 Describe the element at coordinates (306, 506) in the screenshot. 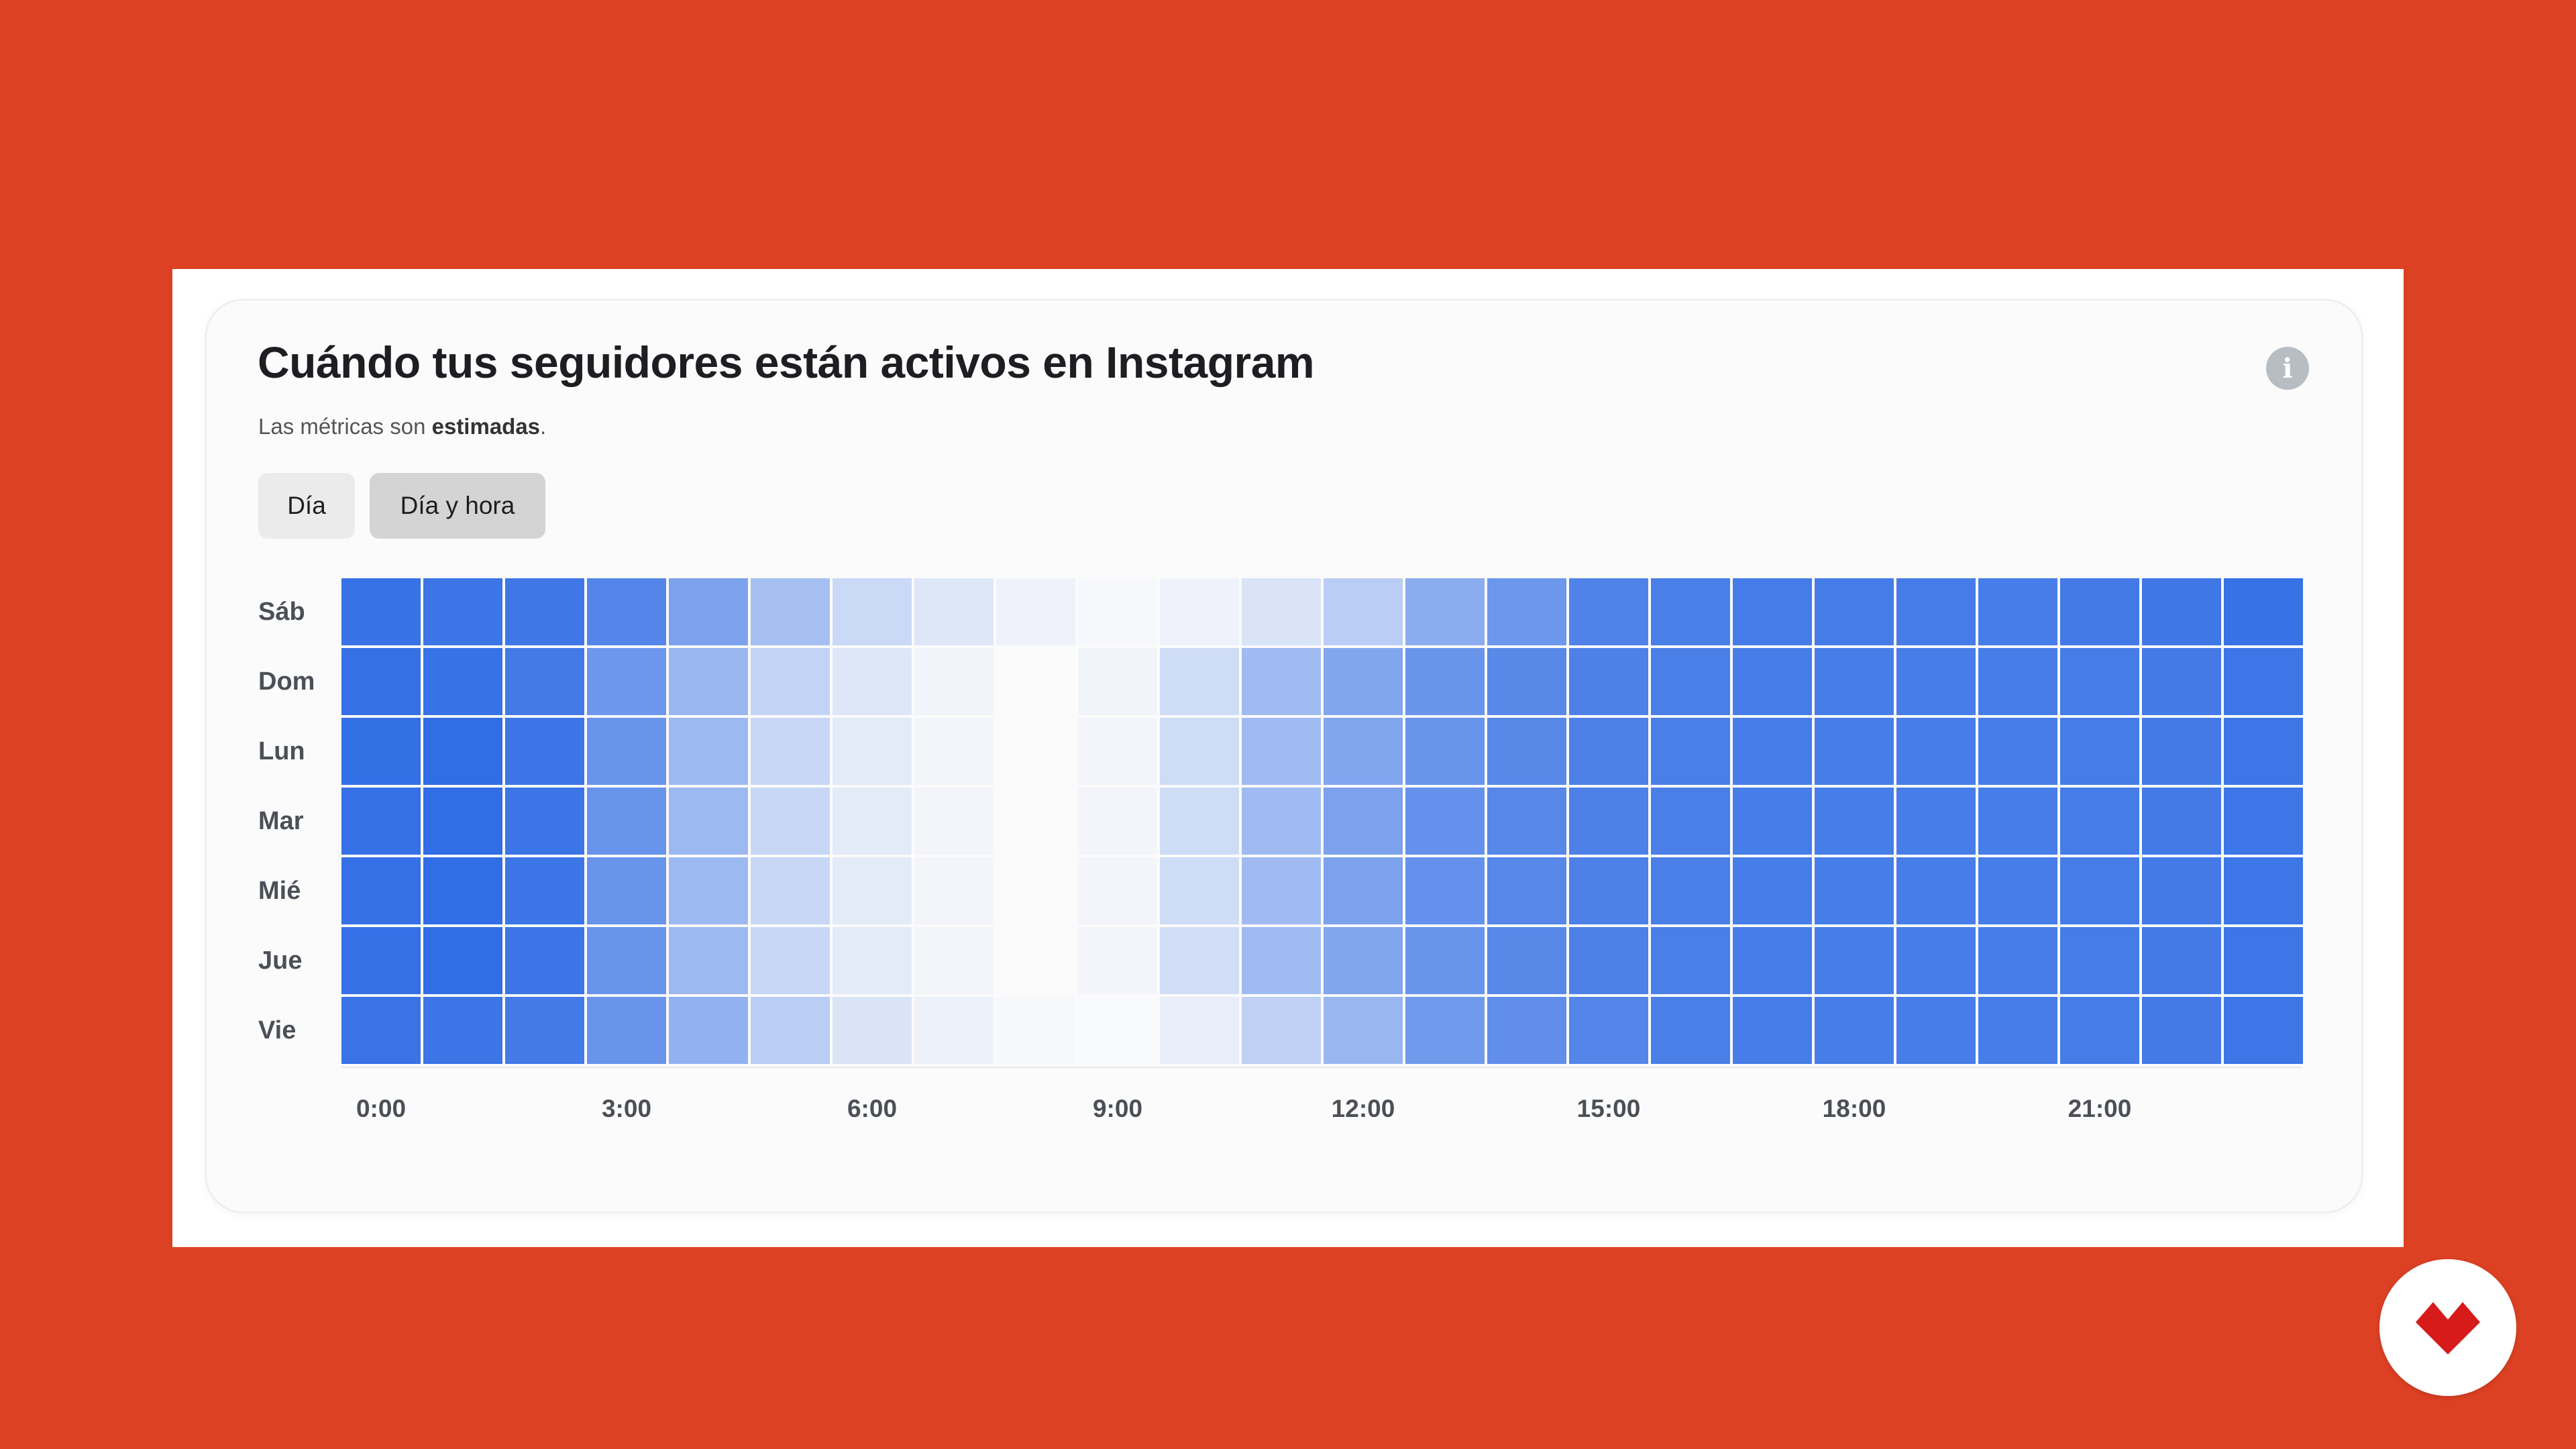

I see `tab-day: Día` at that location.